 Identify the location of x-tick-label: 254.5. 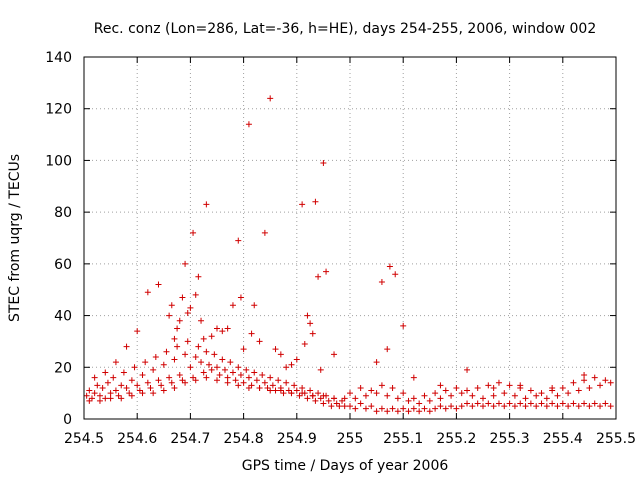
(84, 439).